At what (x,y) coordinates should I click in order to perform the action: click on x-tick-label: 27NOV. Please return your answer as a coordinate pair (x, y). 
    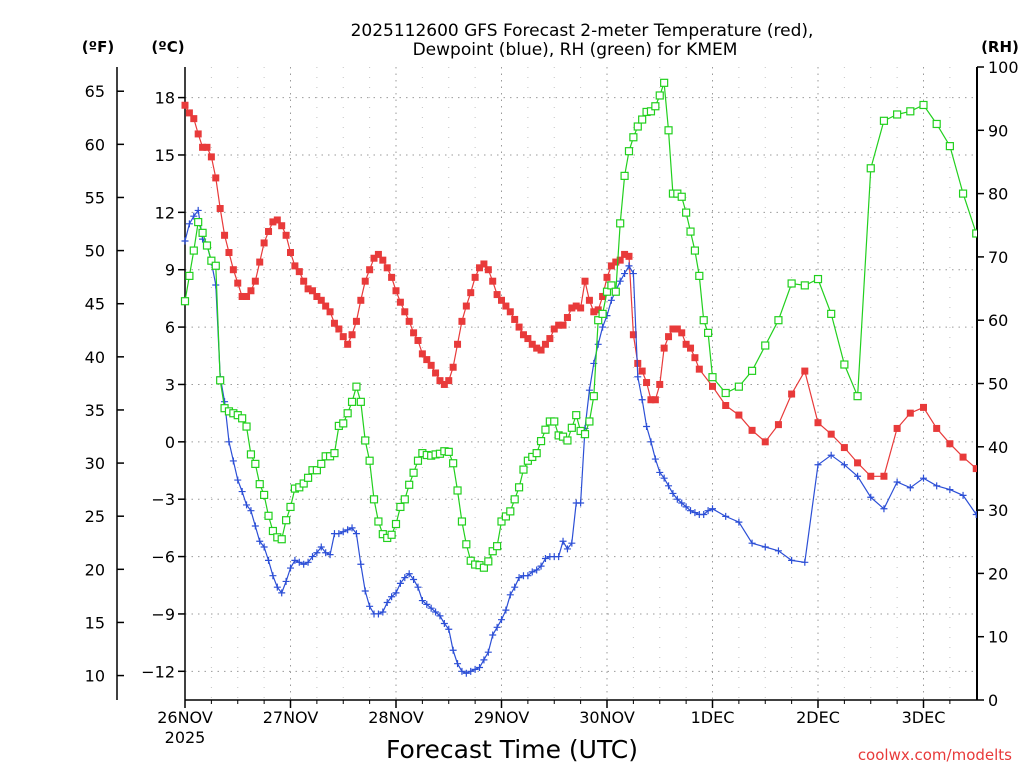
    Looking at the image, I should click on (291, 717).